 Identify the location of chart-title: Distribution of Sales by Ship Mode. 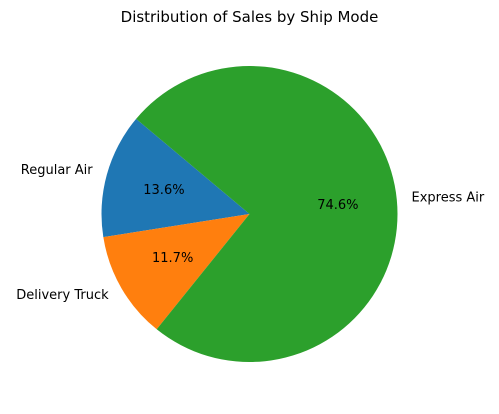
(250, 17).